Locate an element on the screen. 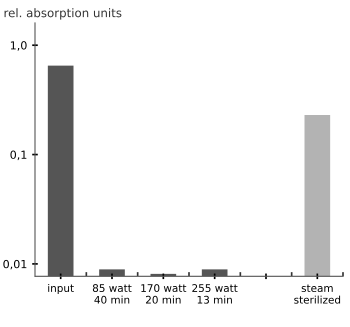 The height and width of the screenshot is (327, 350). y-tick-label: 0,01 is located at coordinates (14, 265).